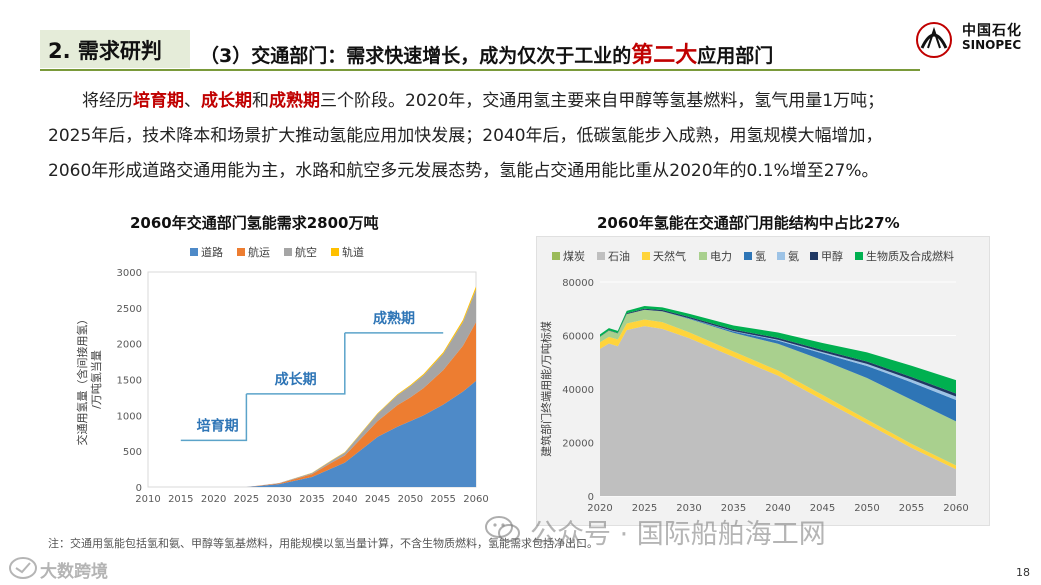 The image size is (1041, 585). I want to click on y-axis-label: 建筑部门终端用能/万吨标煤, so click(546, 389).